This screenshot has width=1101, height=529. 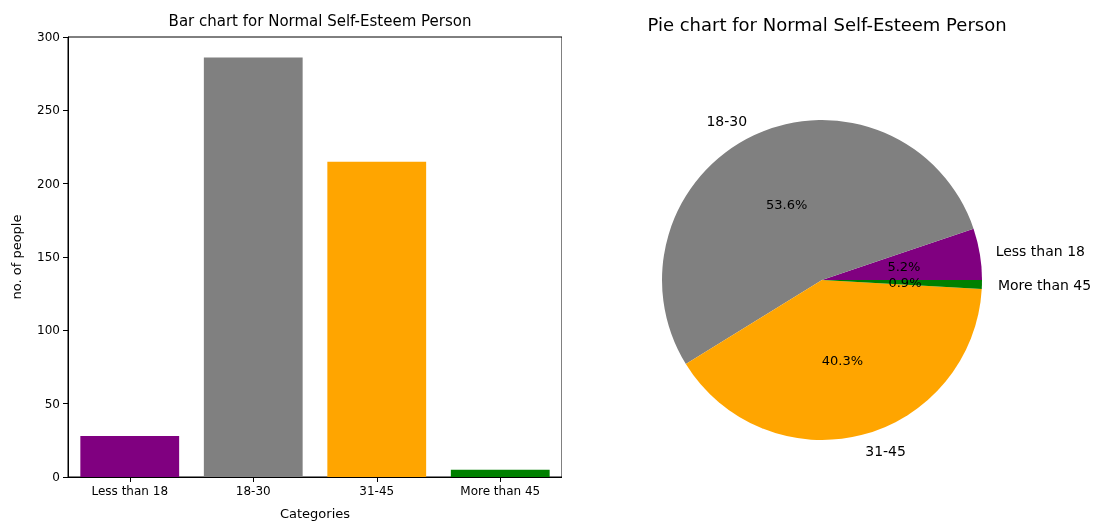 I want to click on y-tick-label: 50, so click(x=52, y=403).